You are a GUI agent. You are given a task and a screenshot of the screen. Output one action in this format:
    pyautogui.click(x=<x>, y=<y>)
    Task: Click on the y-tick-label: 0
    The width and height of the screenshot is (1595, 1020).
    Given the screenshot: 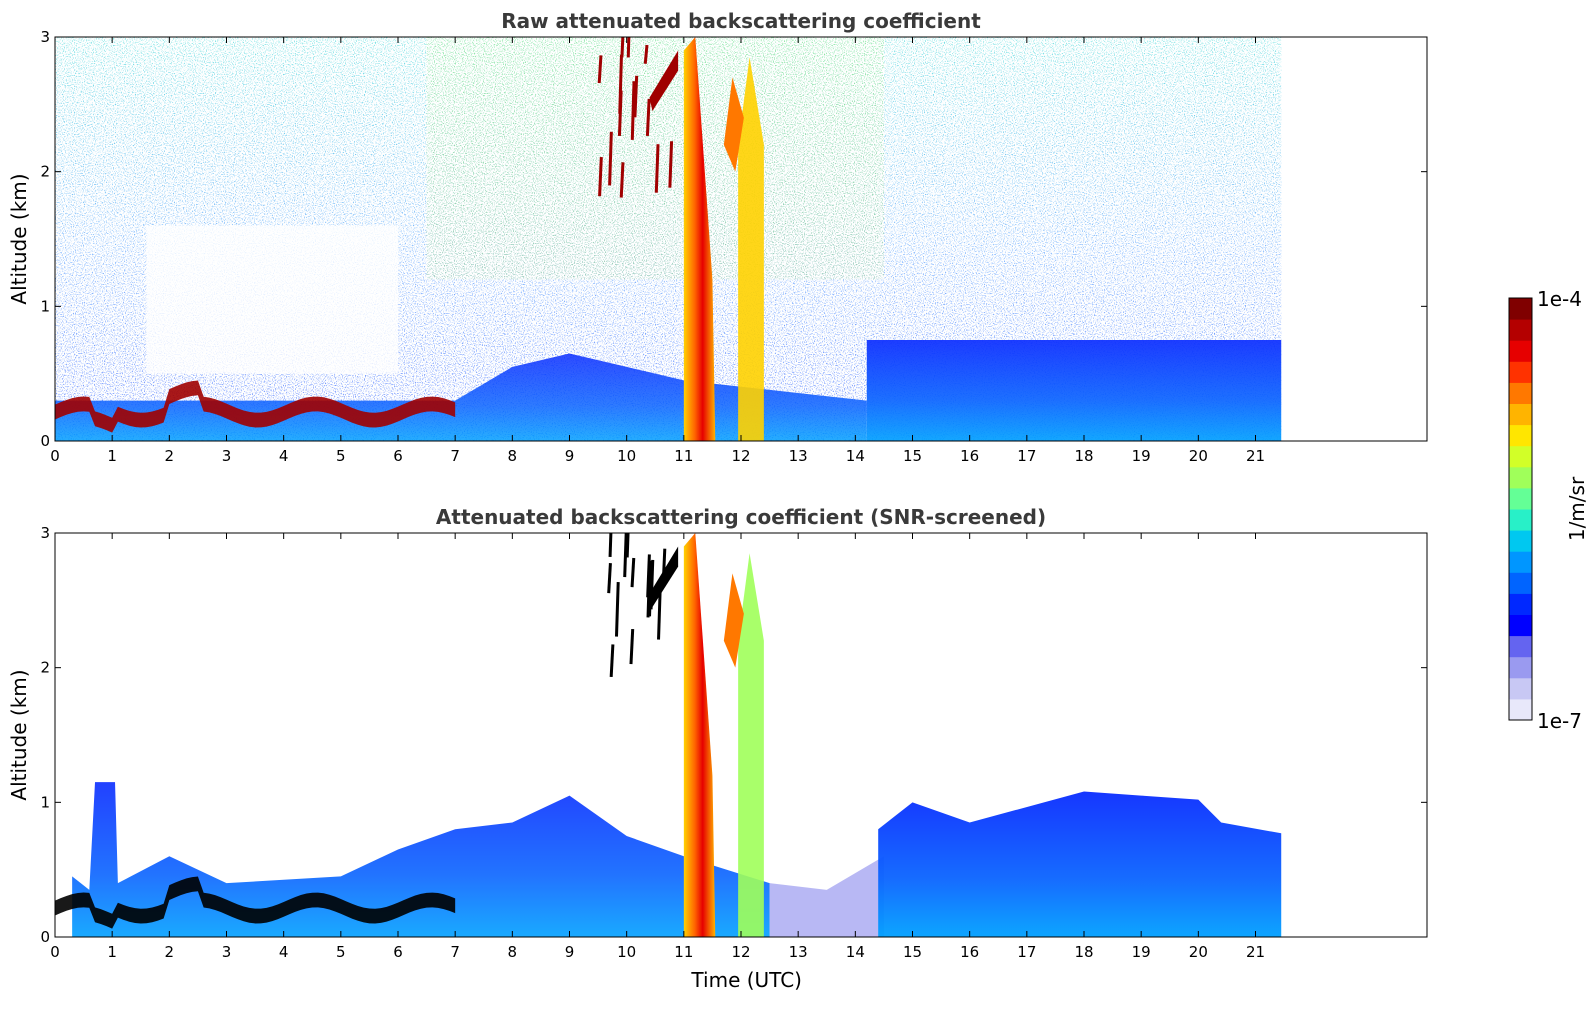 What is the action you would take?
    pyautogui.click(x=45, y=441)
    